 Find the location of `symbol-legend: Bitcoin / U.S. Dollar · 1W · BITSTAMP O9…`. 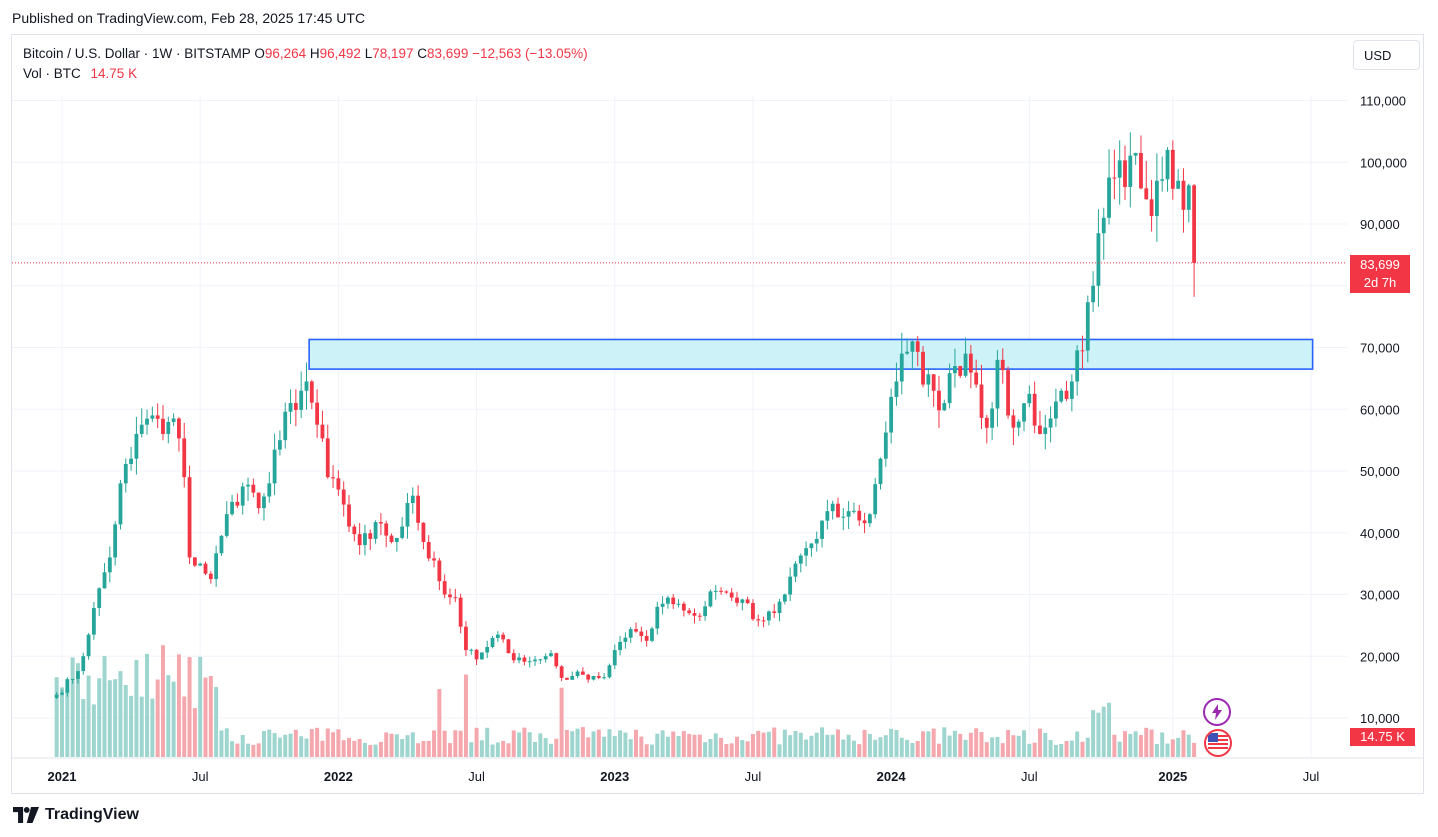

symbol-legend: Bitcoin / U.S. Dollar · 1W · BITSTAMP O9… is located at coordinates (305, 53).